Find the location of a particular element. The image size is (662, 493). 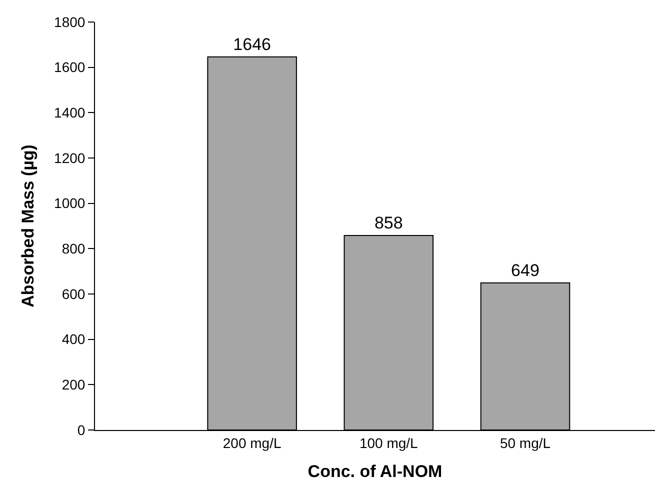

y-tick-label: 1600 is located at coordinates (70, 67).